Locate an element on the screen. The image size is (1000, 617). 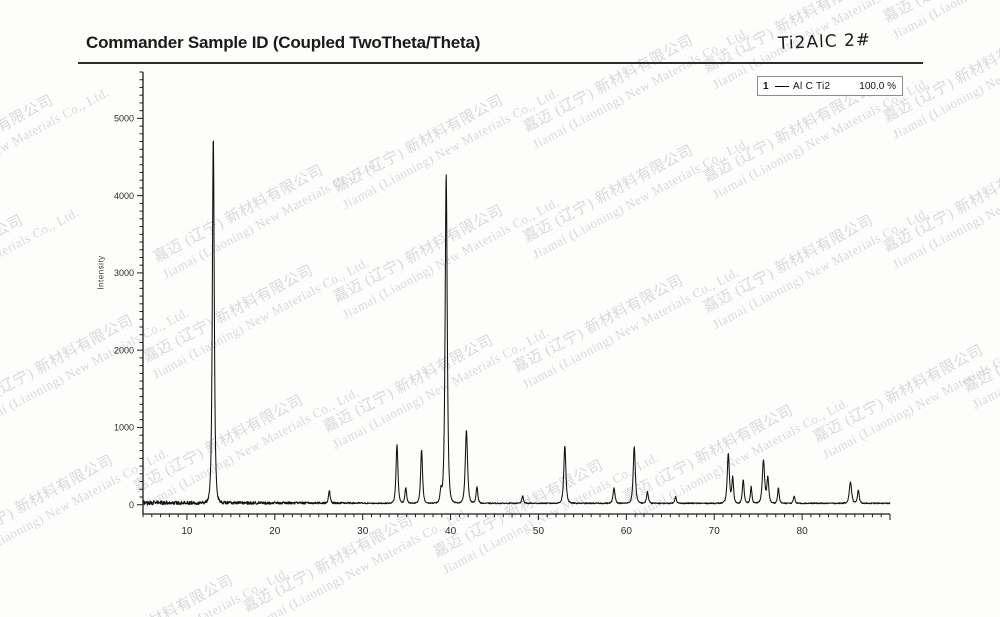
svg-text: 70 is located at coordinates (715, 531).